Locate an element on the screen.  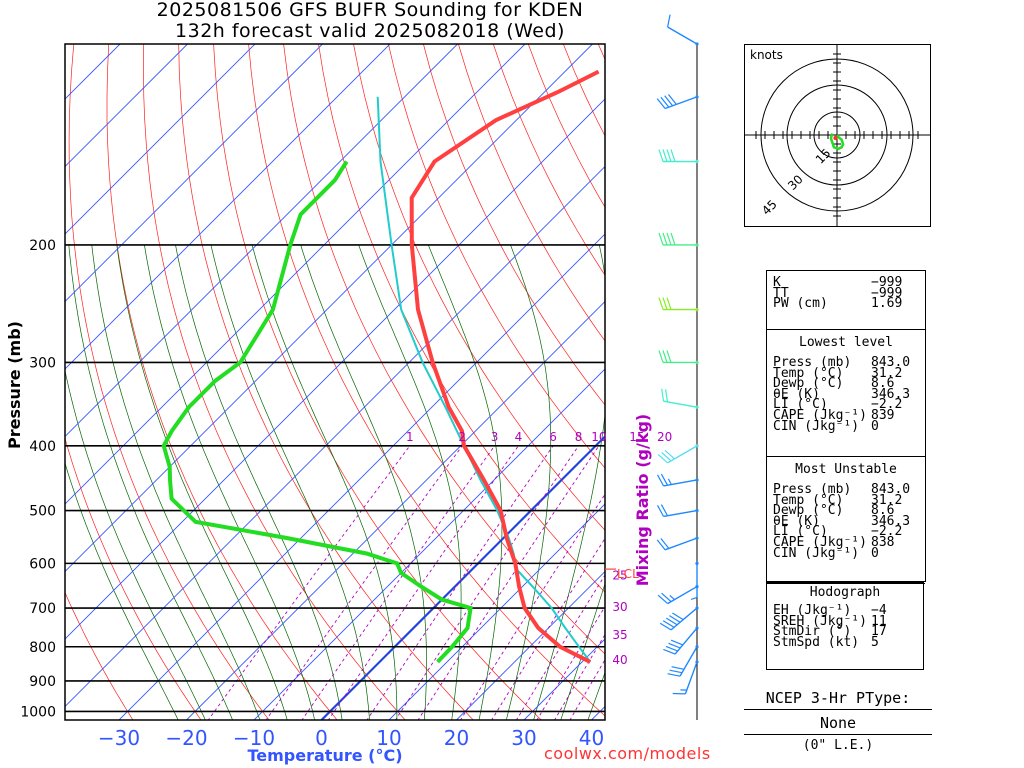
param-row: Press (mb) 843.0 is located at coordinates (846, 489).